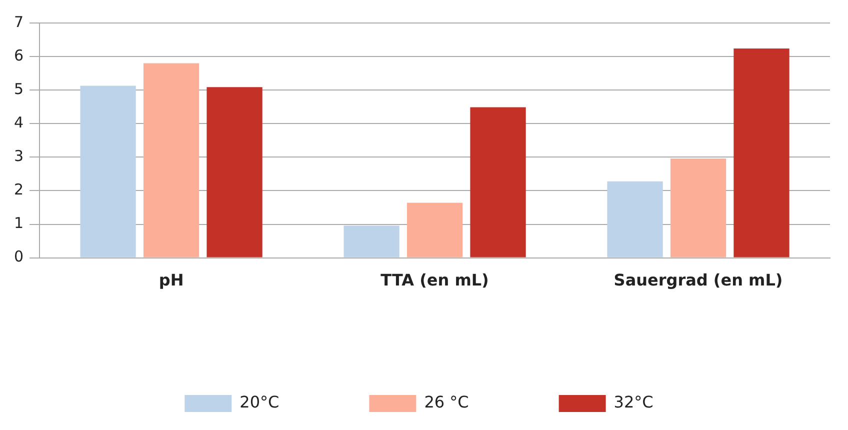  What do you see at coordinates (19, 223) in the screenshot?
I see `y-tick-label: 1` at bounding box center [19, 223].